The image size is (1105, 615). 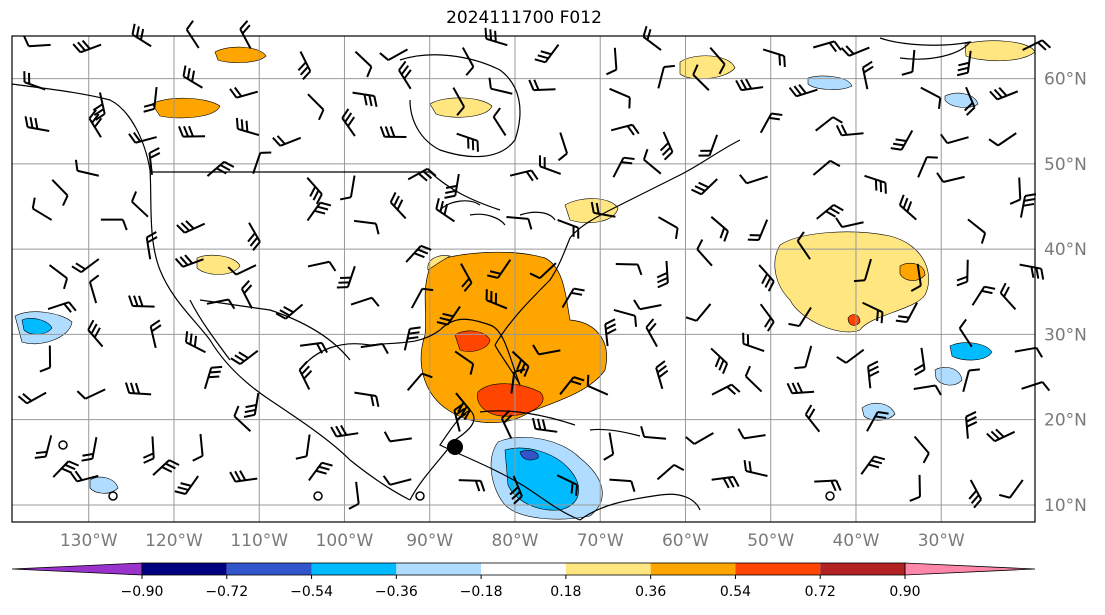 What do you see at coordinates (1065, 506) in the screenshot?
I see `latitude-label: 10°N` at bounding box center [1065, 506].